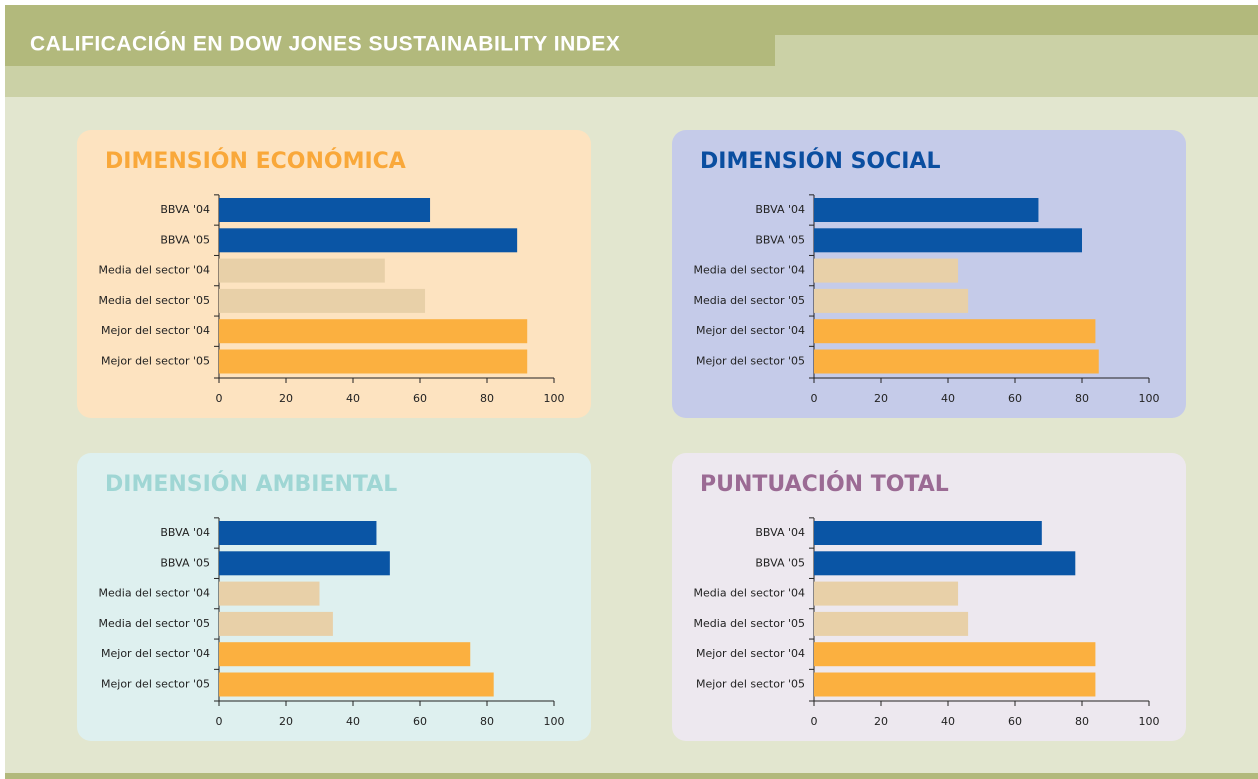 The width and height of the screenshot is (1258, 779). I want to click on chart-title: DIMENSIÓN AMBIENTAL, so click(251, 484).